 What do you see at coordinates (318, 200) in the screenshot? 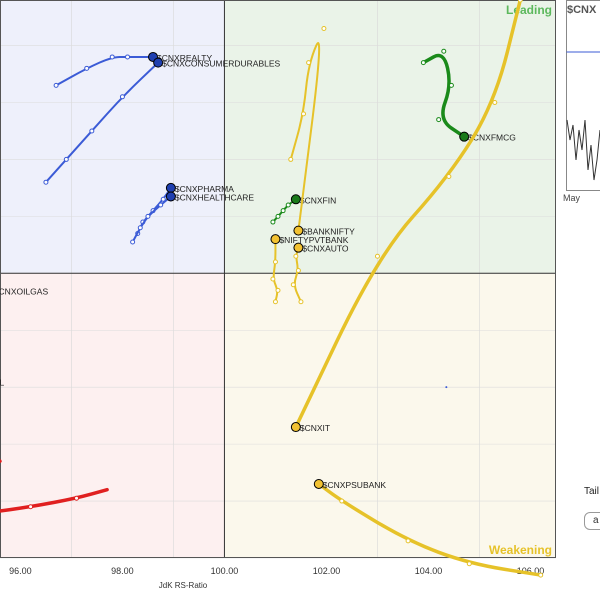
I see `series-label: $CNXFIN` at bounding box center [318, 200].